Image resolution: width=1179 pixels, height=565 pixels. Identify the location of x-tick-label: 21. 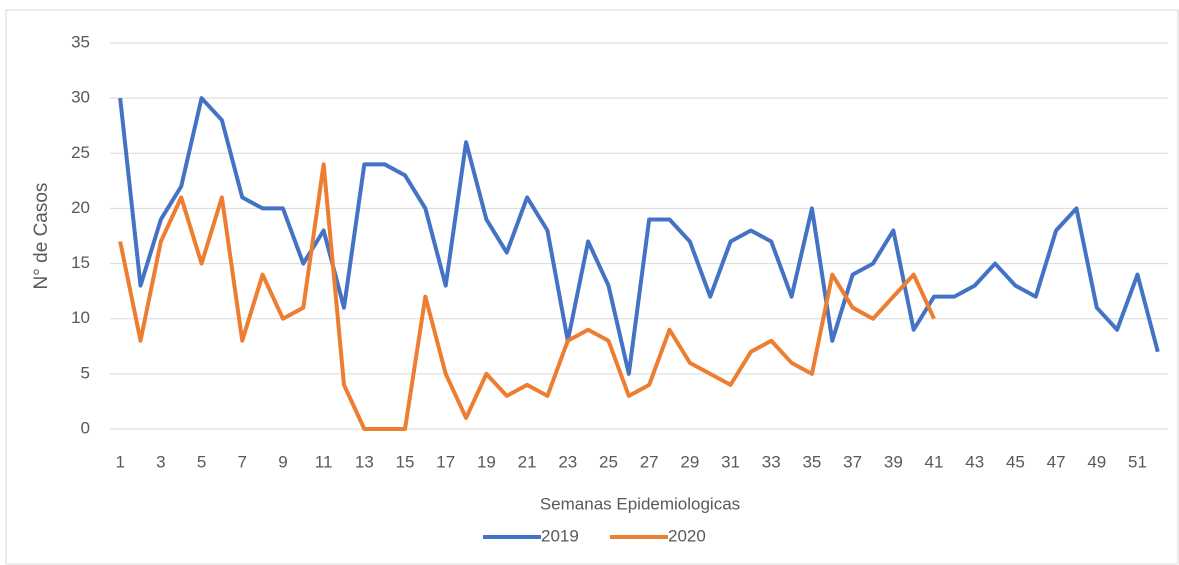
(527, 461).